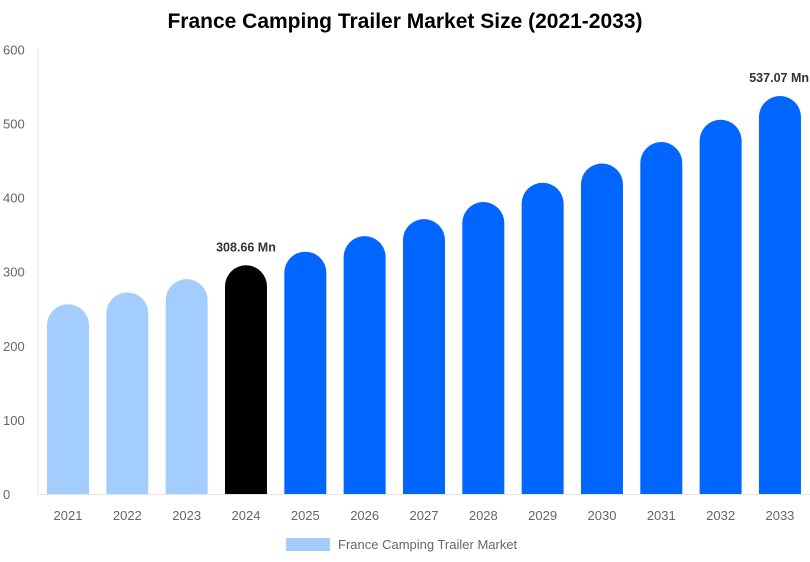 This screenshot has width=810, height=562. I want to click on bar-2031, so click(661, 318).